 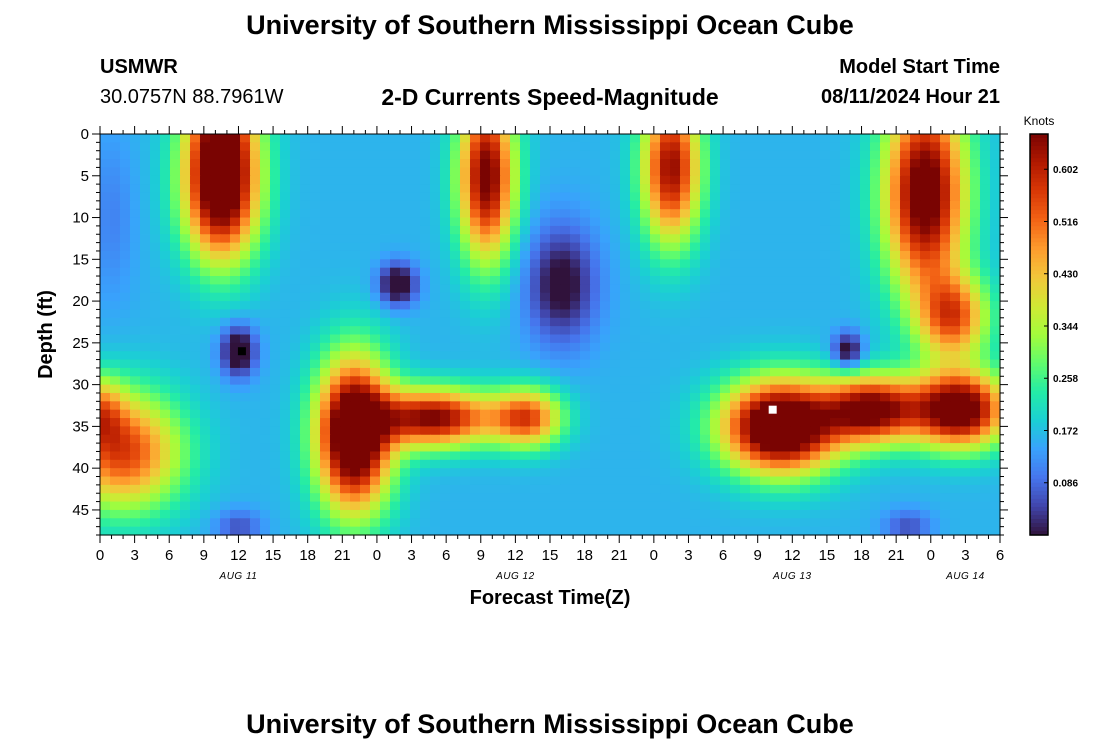 What do you see at coordinates (80, 468) in the screenshot?
I see `y-tick-label: 40` at bounding box center [80, 468].